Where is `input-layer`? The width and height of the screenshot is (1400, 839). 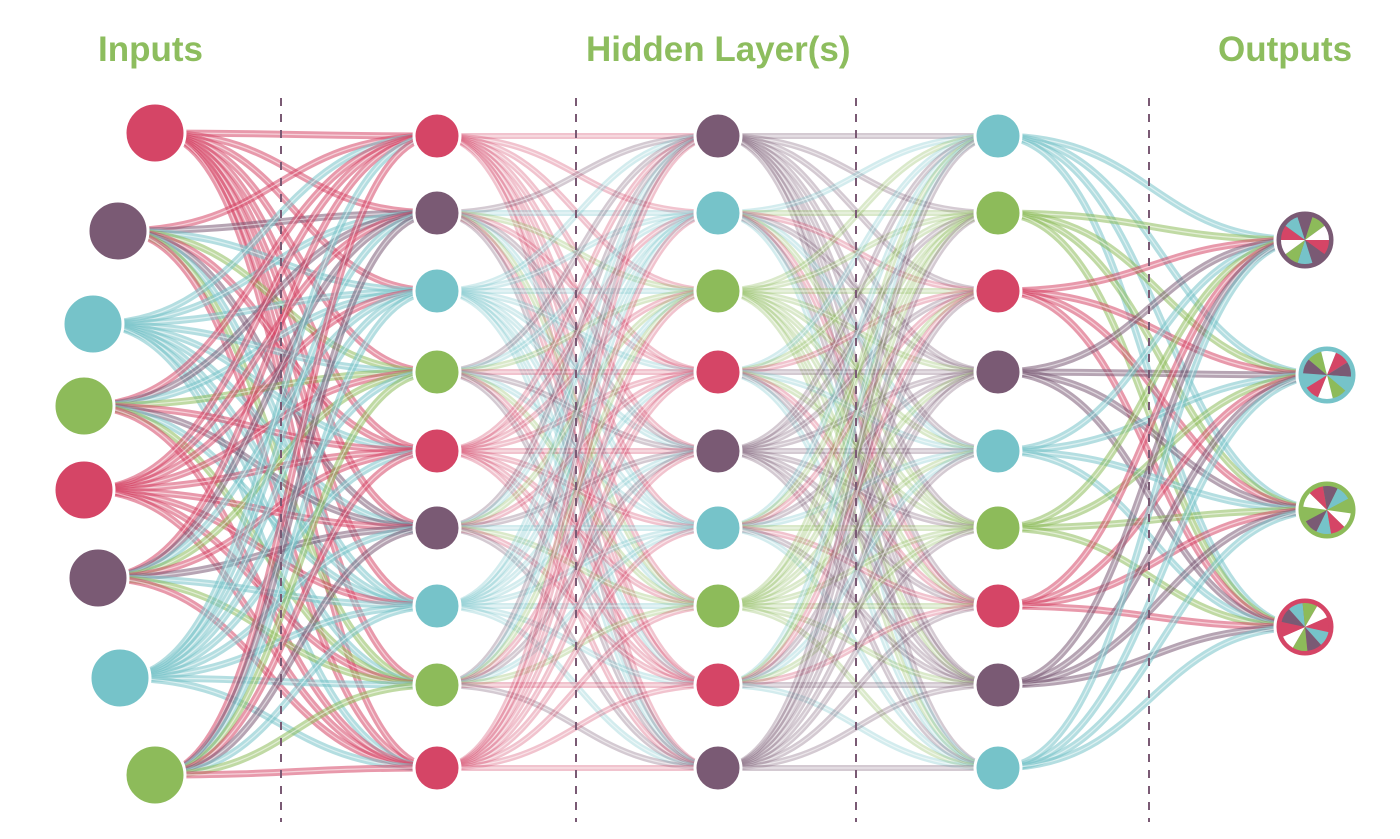 input-layer is located at coordinates (119, 454).